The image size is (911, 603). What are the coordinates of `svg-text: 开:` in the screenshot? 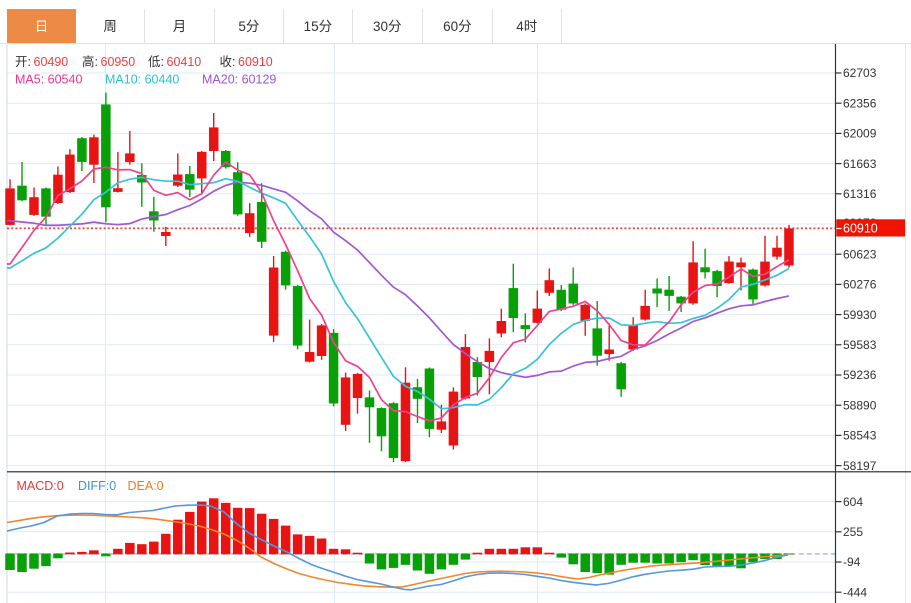 It's located at (23, 62).